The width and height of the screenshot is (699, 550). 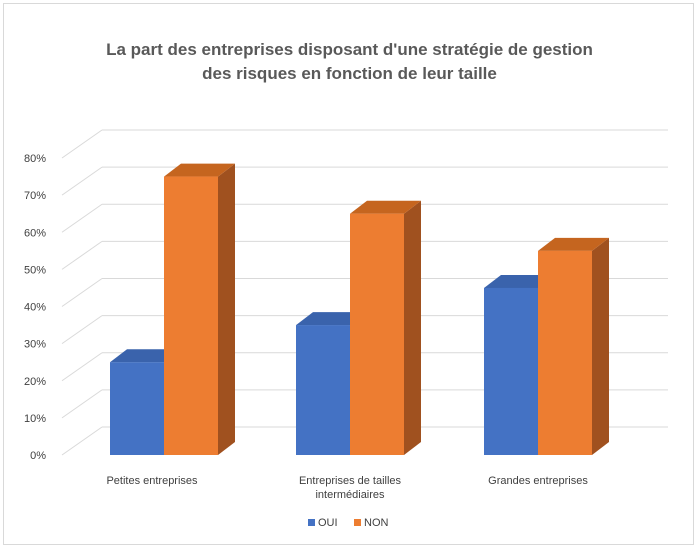 I want to click on legend-label-non: NON, so click(x=376, y=523).